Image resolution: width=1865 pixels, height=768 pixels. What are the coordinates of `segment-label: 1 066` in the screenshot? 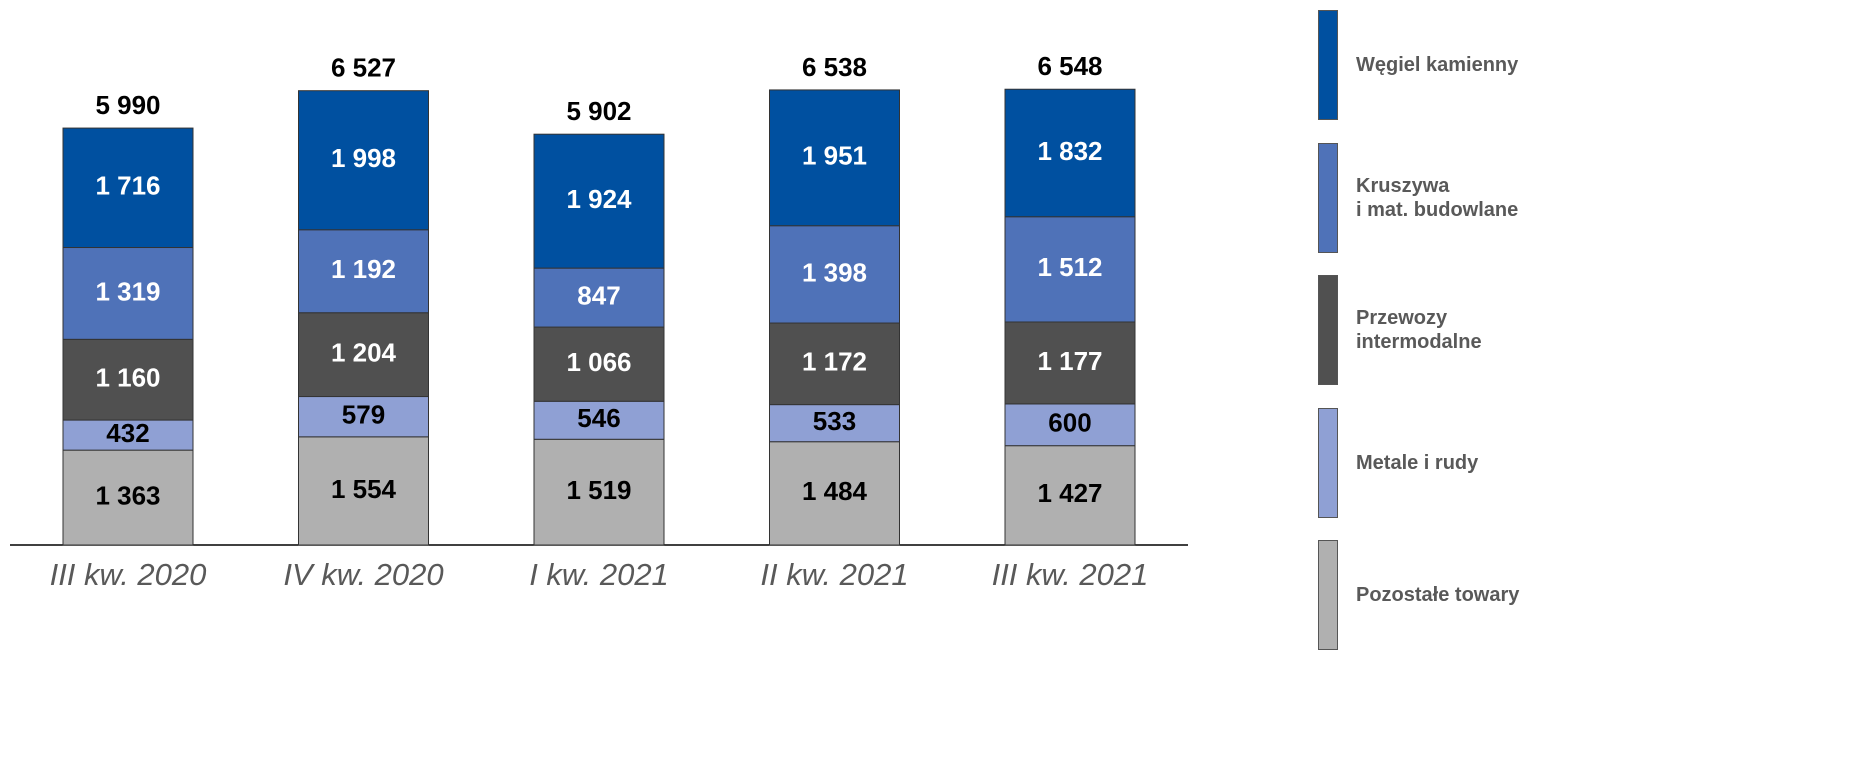 It's located at (598, 362).